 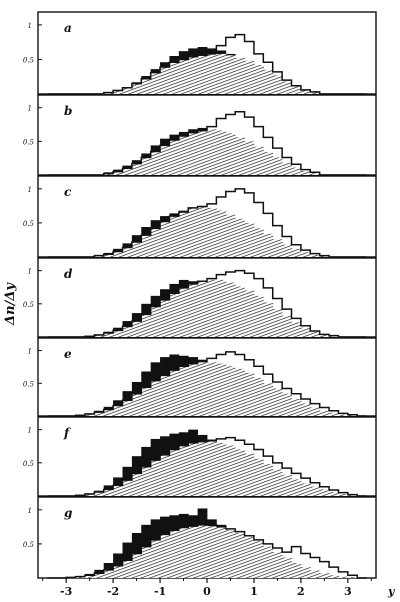 I want to click on panel-letter: f, so click(x=67, y=433).